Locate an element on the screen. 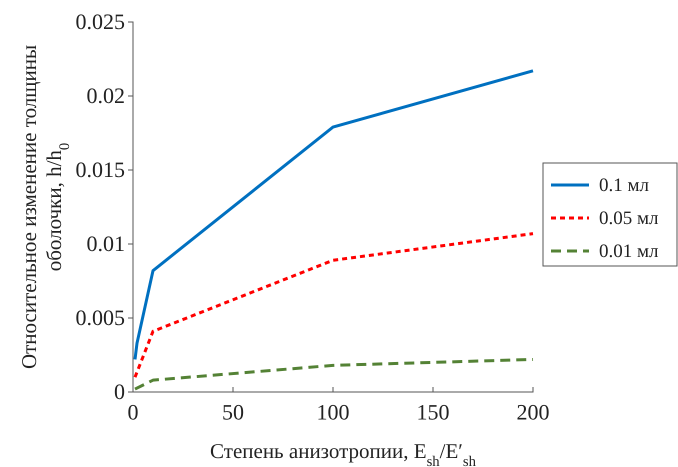 This screenshot has width=678, height=467. legend-label: 0.05 мл is located at coordinates (629, 218).